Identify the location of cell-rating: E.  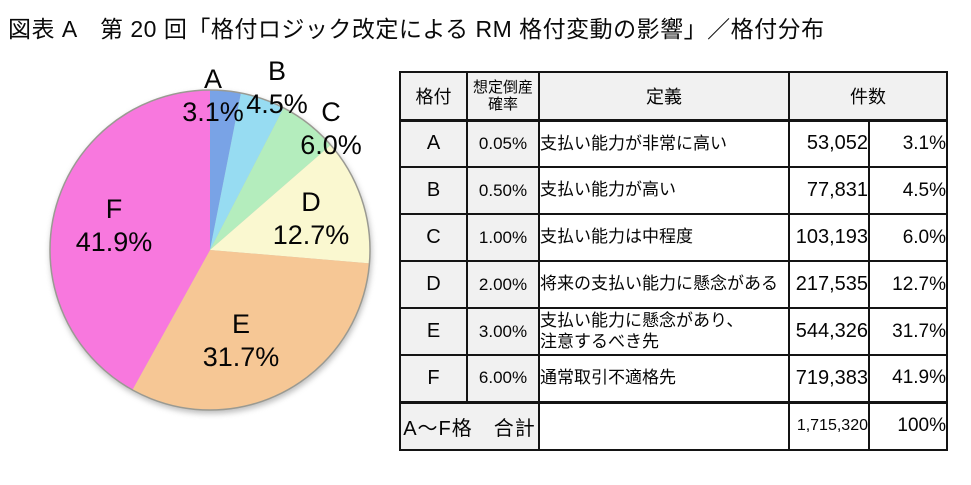
(433, 331).